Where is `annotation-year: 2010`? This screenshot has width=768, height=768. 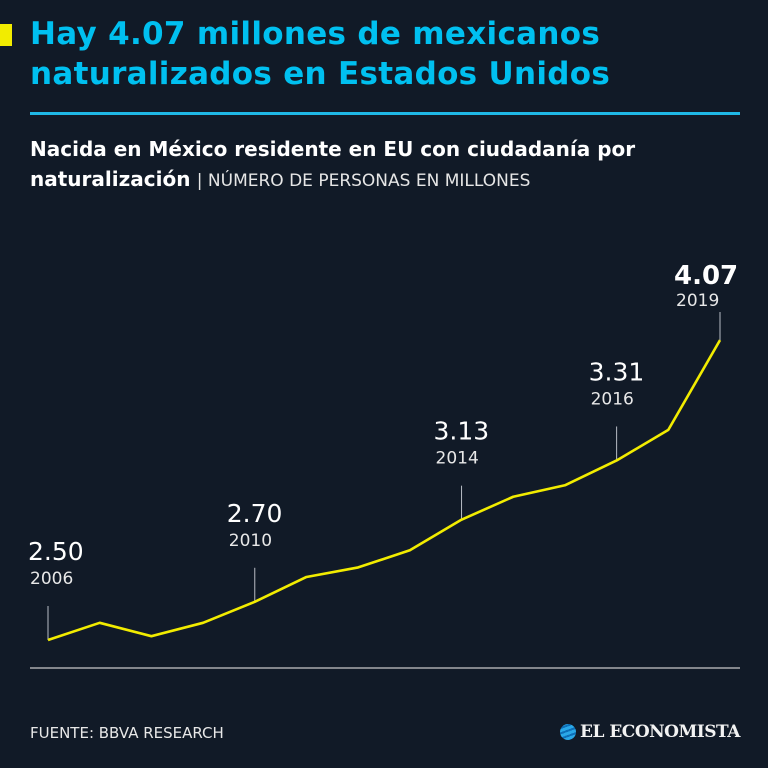 annotation-year: 2010 is located at coordinates (250, 541).